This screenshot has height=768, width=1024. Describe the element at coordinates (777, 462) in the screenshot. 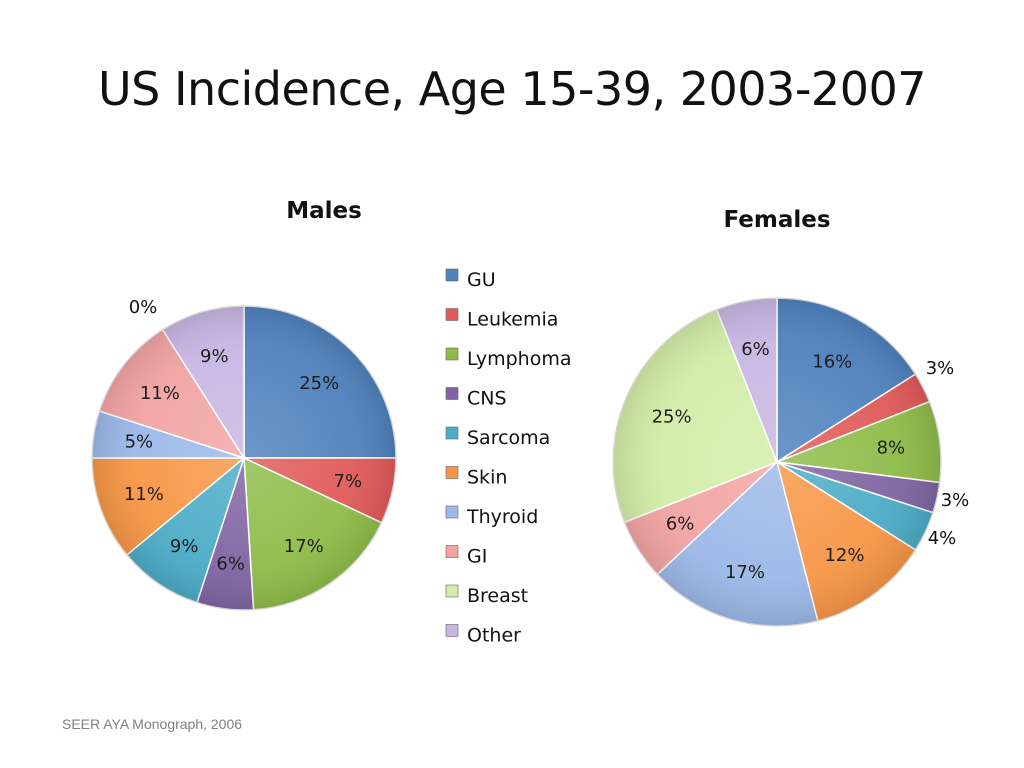

I see `females-pie-outline` at that location.